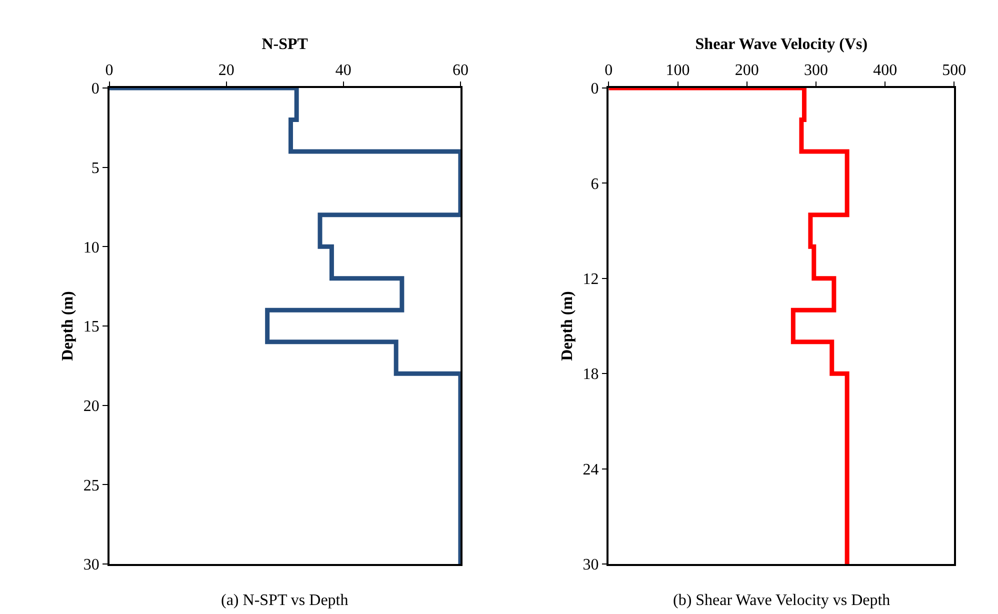  Describe the element at coordinates (284, 600) in the screenshot. I see `text: (a) N-SPT vs Depth` at that location.